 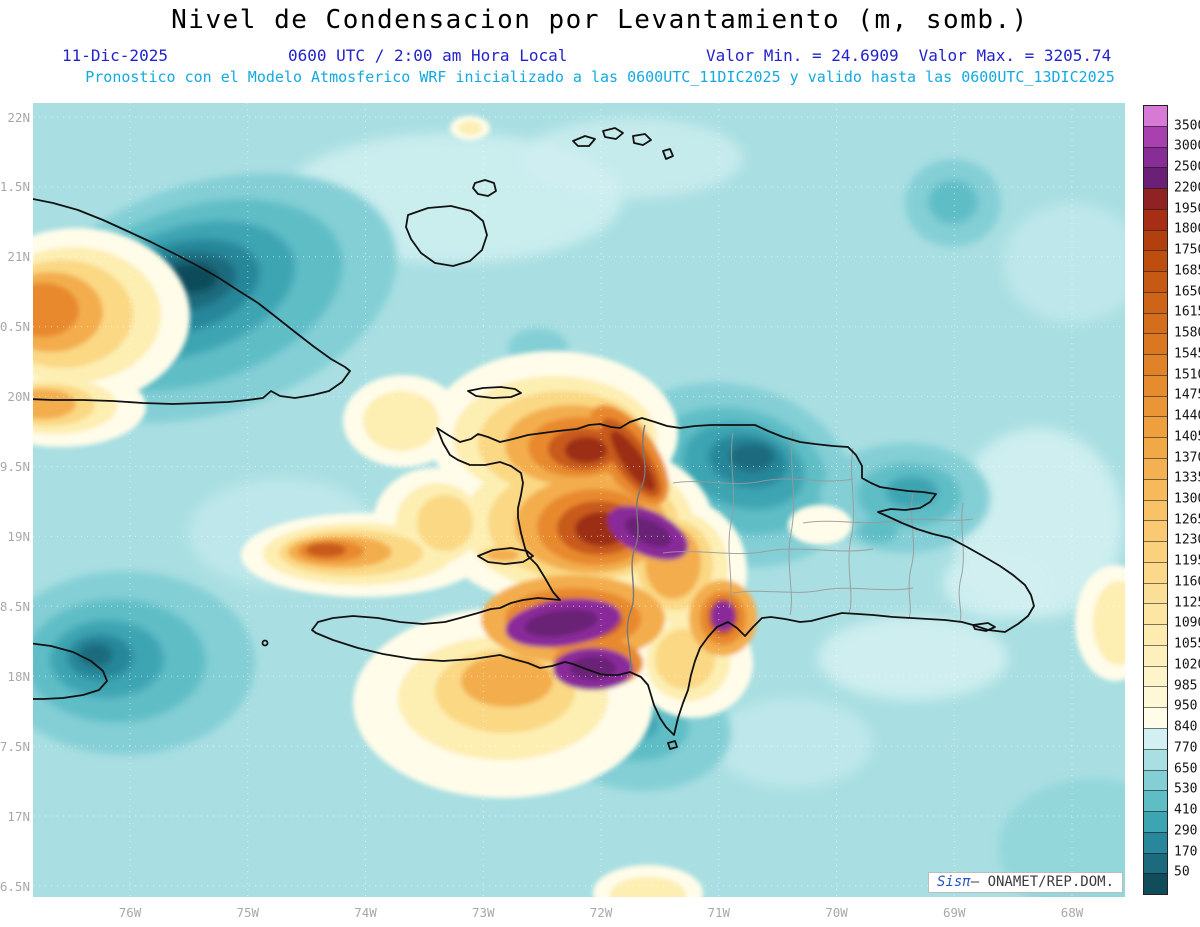 I want to click on colorbar-tick-label: 950, so click(x=1186, y=706).